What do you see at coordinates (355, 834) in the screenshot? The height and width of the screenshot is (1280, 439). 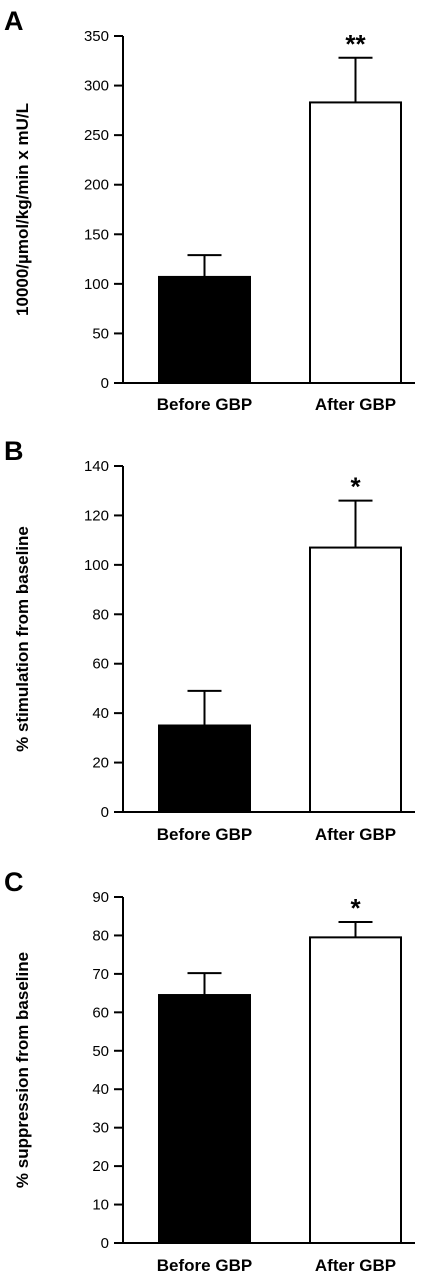 I see `category-label-b: After GBP` at bounding box center [355, 834].